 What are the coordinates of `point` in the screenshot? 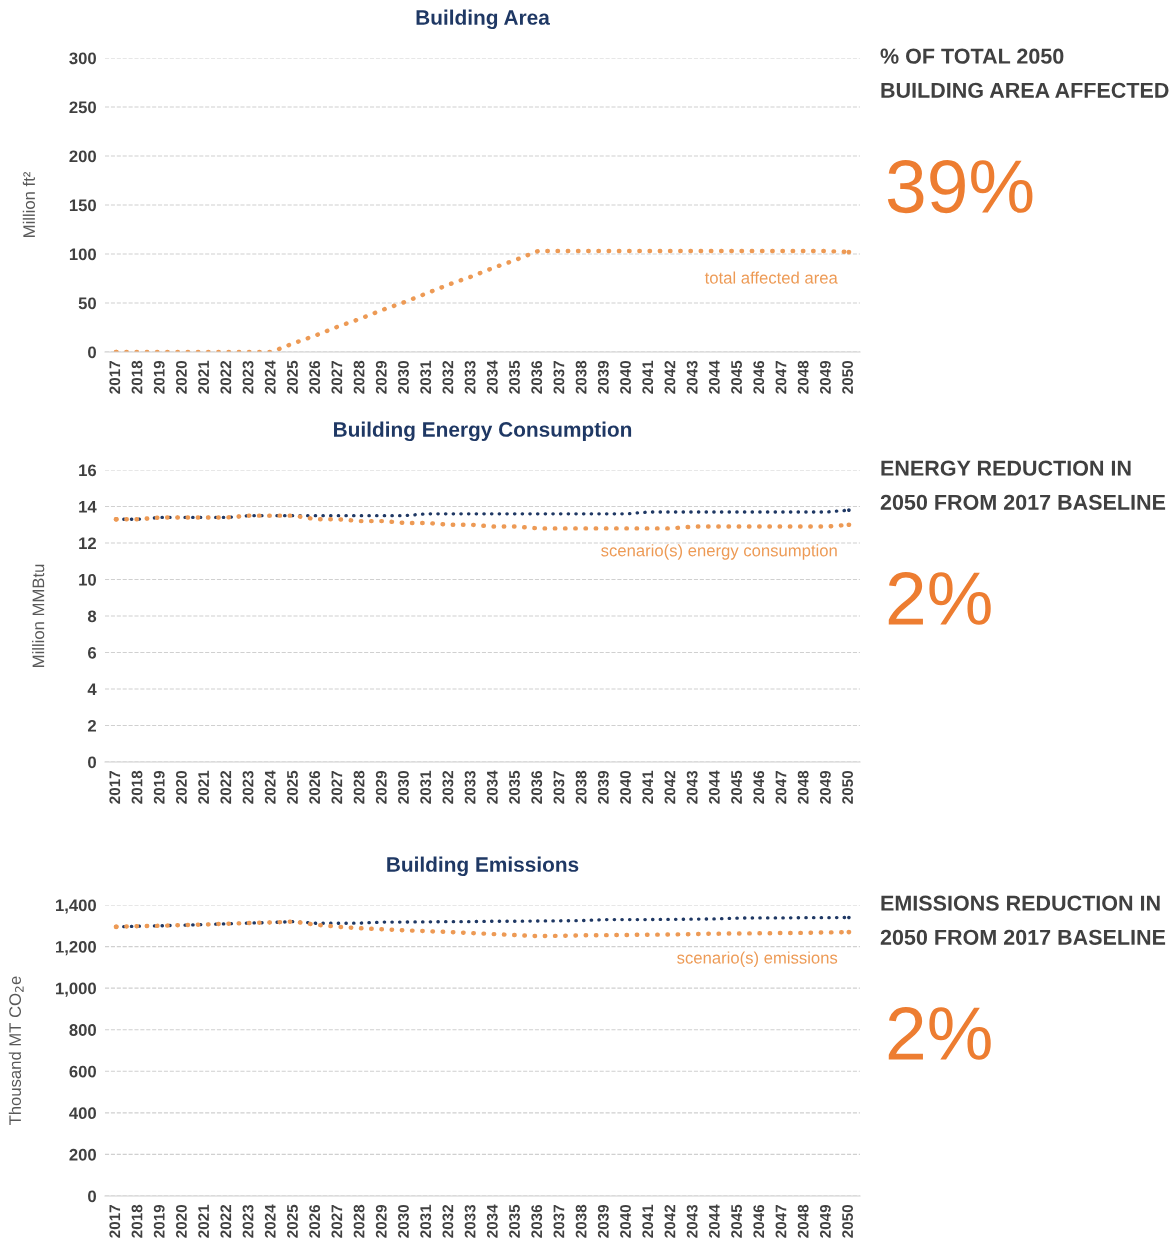 It's located at (849, 917).